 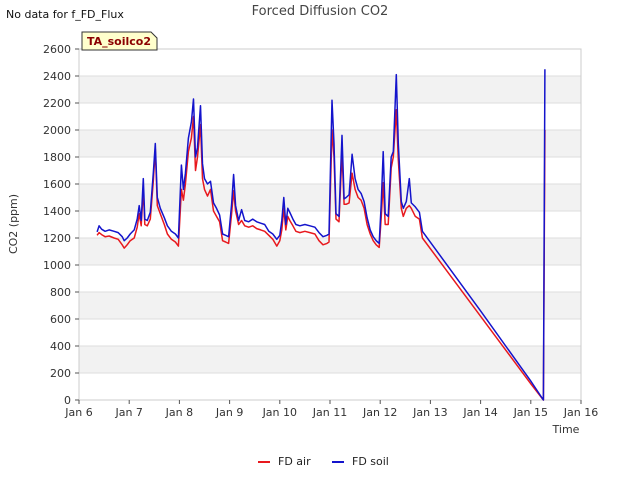 I want to click on no-data-note: No data for f_FD_Flux, so click(x=65, y=14).